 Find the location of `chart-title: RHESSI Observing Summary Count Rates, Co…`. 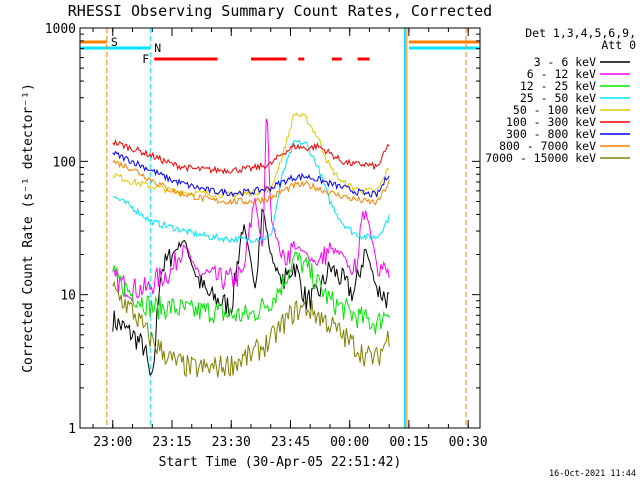

chart-title: RHESSI Observing Summary Count Rates, Co… is located at coordinates (280, 11).